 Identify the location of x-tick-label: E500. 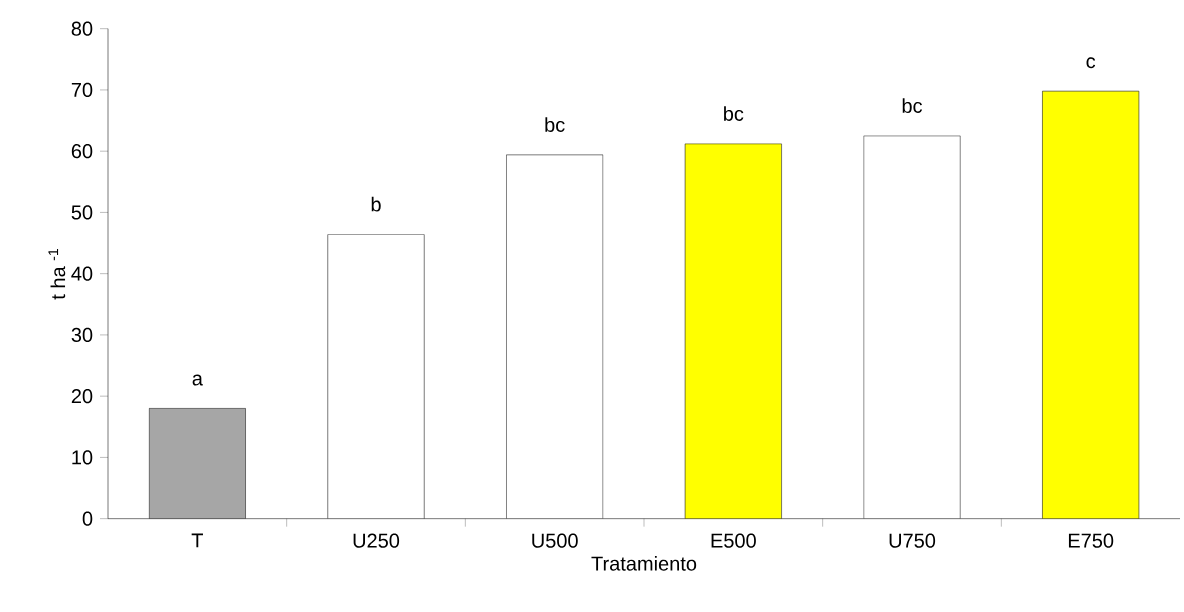
(733, 540).